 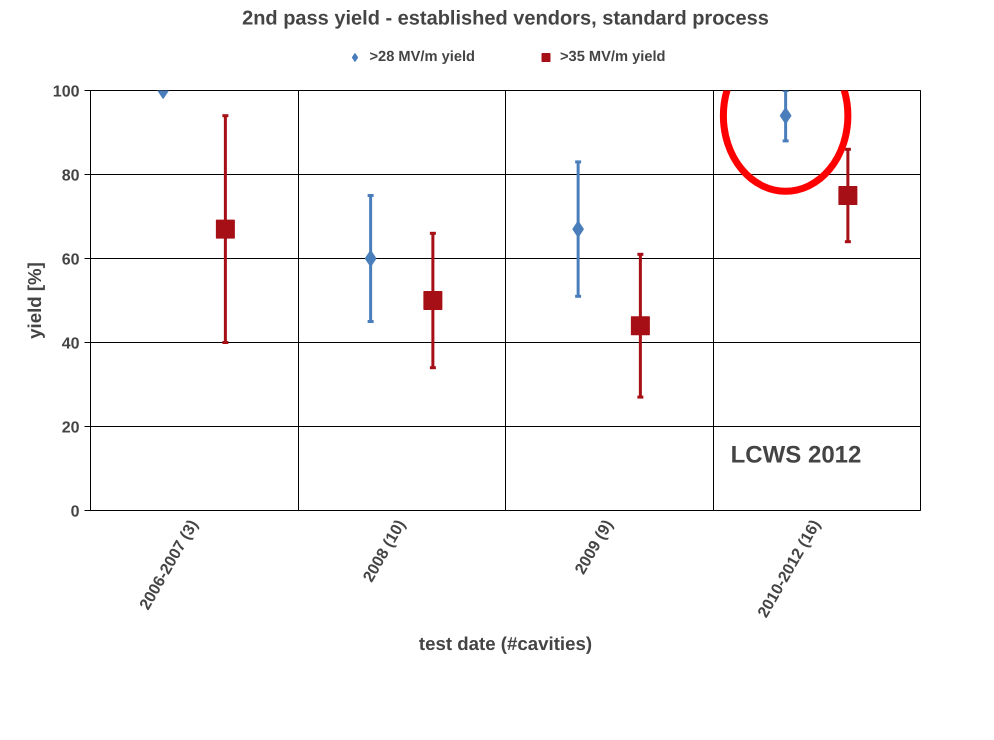 What do you see at coordinates (505, 643) in the screenshot?
I see `x-axis-title: test date (#cavities)` at bounding box center [505, 643].